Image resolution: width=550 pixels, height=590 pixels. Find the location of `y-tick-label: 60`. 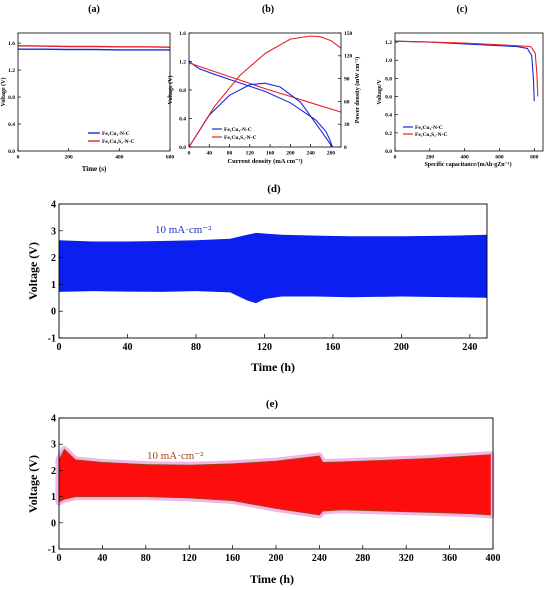

y-tick-label: 60 is located at coordinates (347, 102).